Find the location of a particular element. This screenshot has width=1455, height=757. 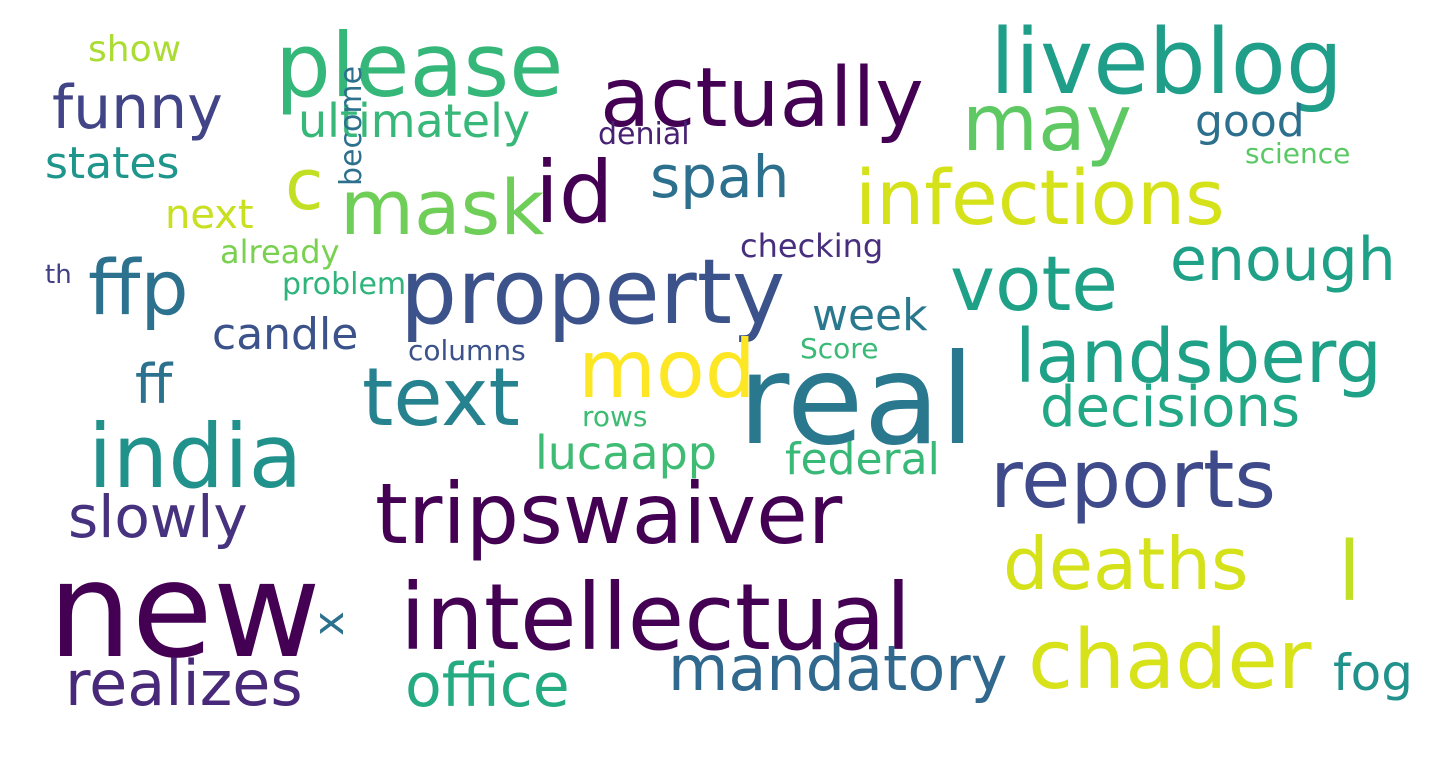

word-science: denial is located at coordinates (644, 134).